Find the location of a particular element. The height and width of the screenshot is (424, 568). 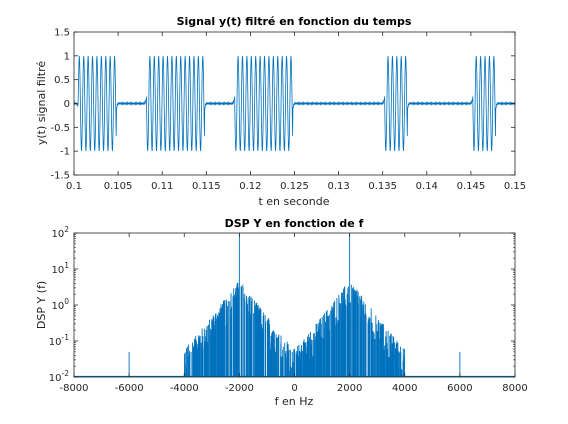

x-tick-label: 6000 is located at coordinates (459, 388).